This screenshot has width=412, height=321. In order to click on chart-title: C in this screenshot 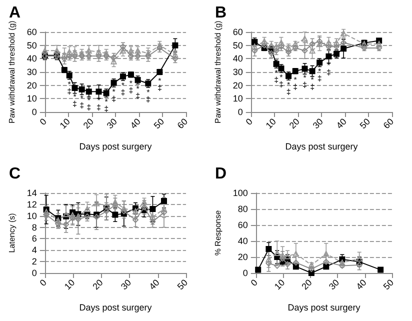, I will do `click(15, 173)`.